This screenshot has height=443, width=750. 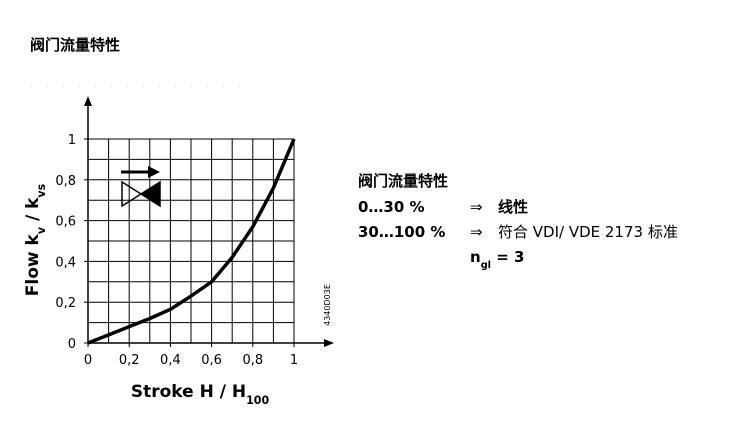 What do you see at coordinates (88, 101) in the screenshot?
I see `y-axis-arrow` at bounding box center [88, 101].